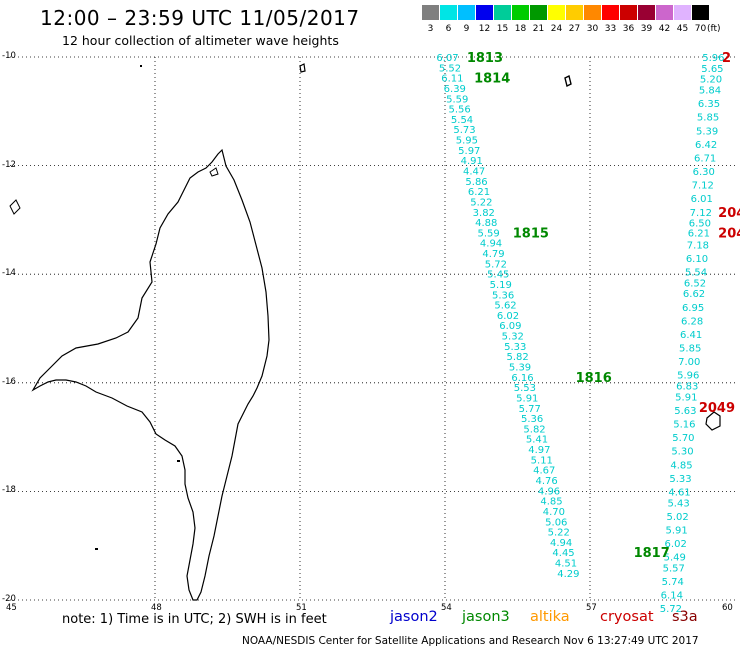 The width and height of the screenshot is (740, 650). I want to click on wave-value-asc-9: 6.30, so click(704, 172).